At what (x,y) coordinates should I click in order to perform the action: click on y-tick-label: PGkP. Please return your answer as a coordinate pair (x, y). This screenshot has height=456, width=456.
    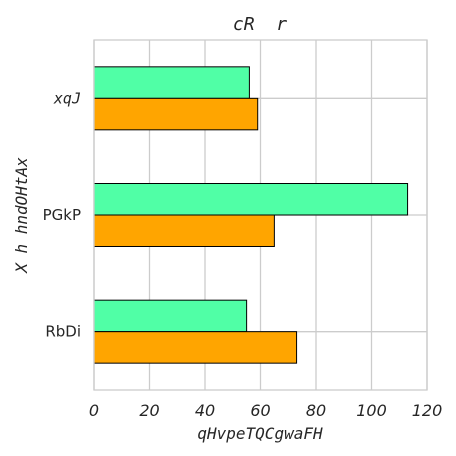
    Looking at the image, I should click on (62, 215).